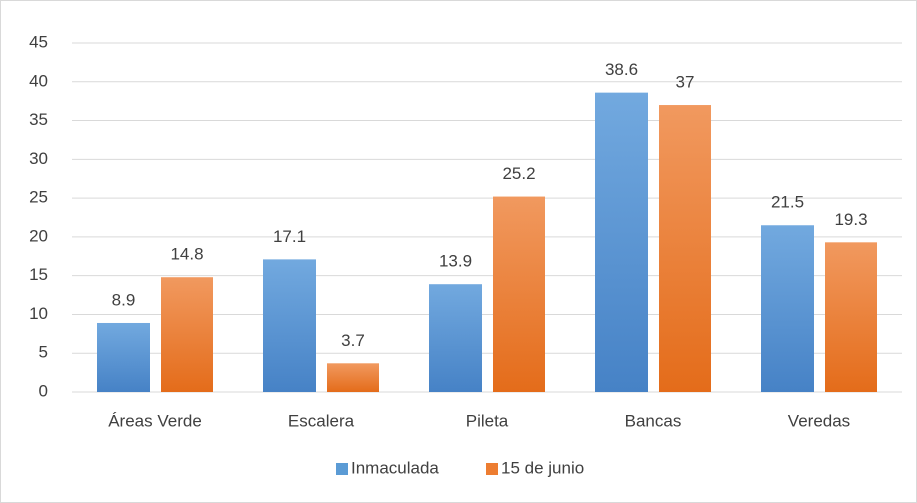  What do you see at coordinates (850, 219) in the screenshot?
I see `data-label: 19.3` at bounding box center [850, 219].